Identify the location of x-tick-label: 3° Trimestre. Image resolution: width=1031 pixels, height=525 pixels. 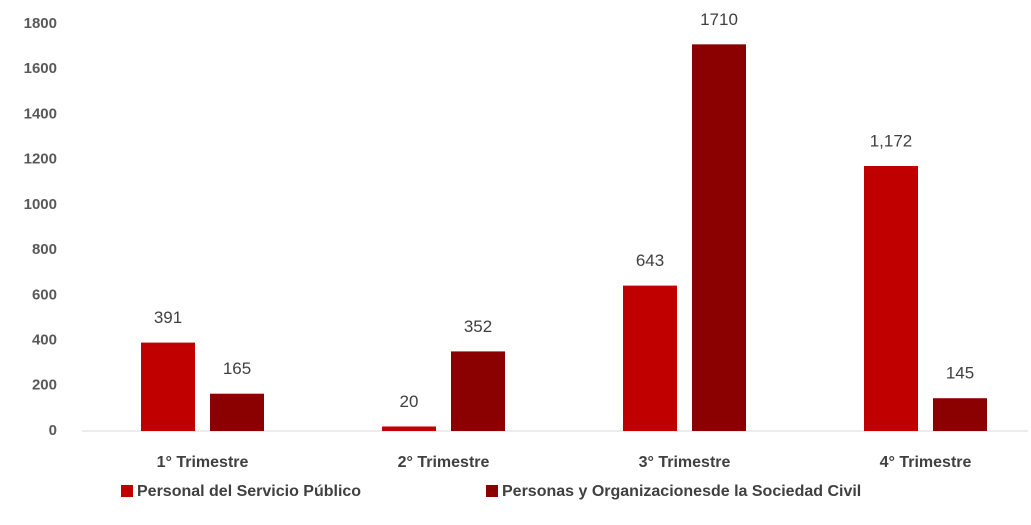
(685, 462).